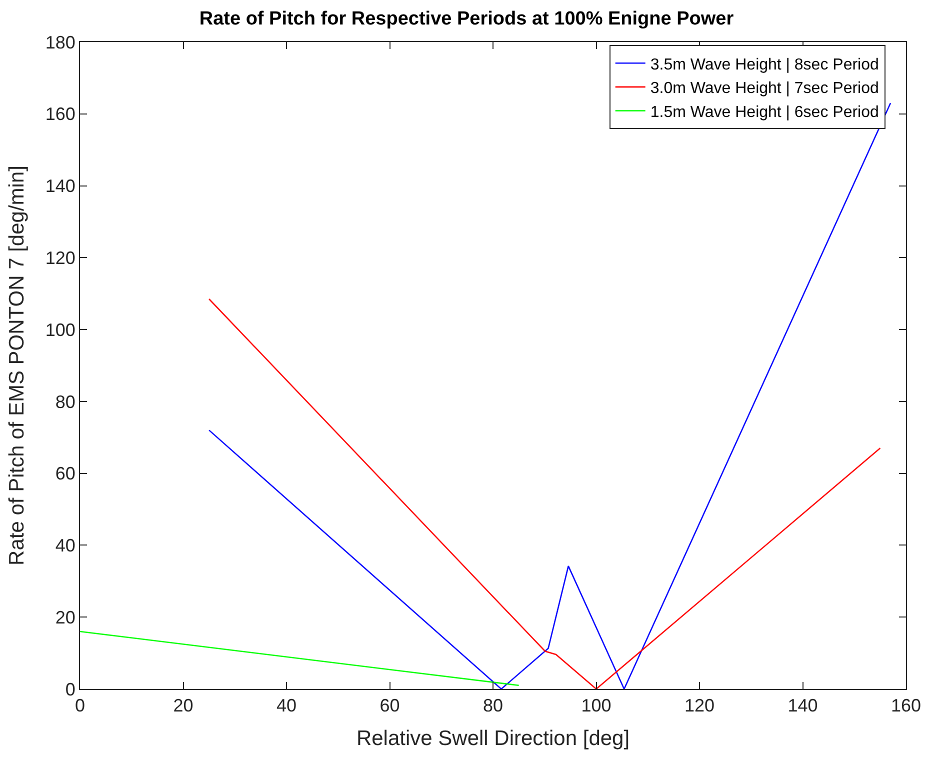 The height and width of the screenshot is (759, 933). I want to click on x-tick-label: 40, so click(286, 706).